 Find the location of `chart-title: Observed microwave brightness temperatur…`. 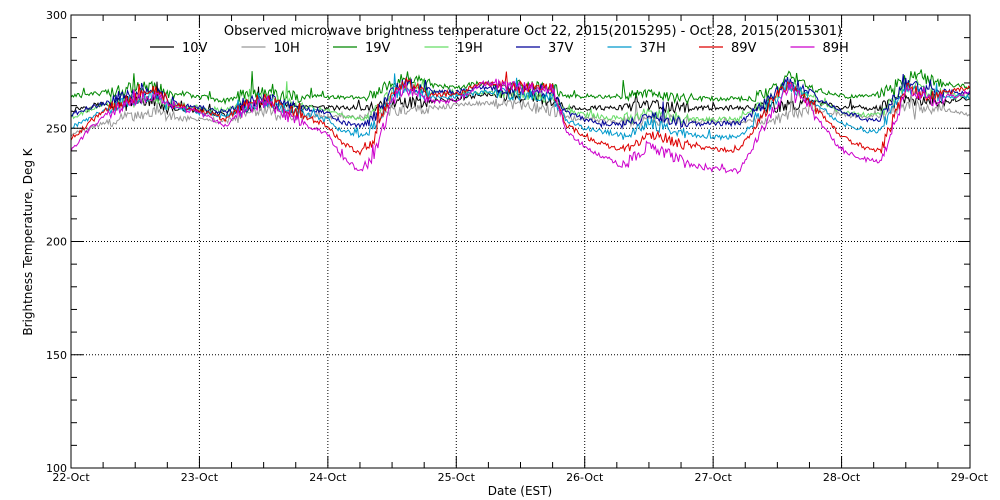

chart-title: Observed microwave brightness temperatur… is located at coordinates (533, 31).